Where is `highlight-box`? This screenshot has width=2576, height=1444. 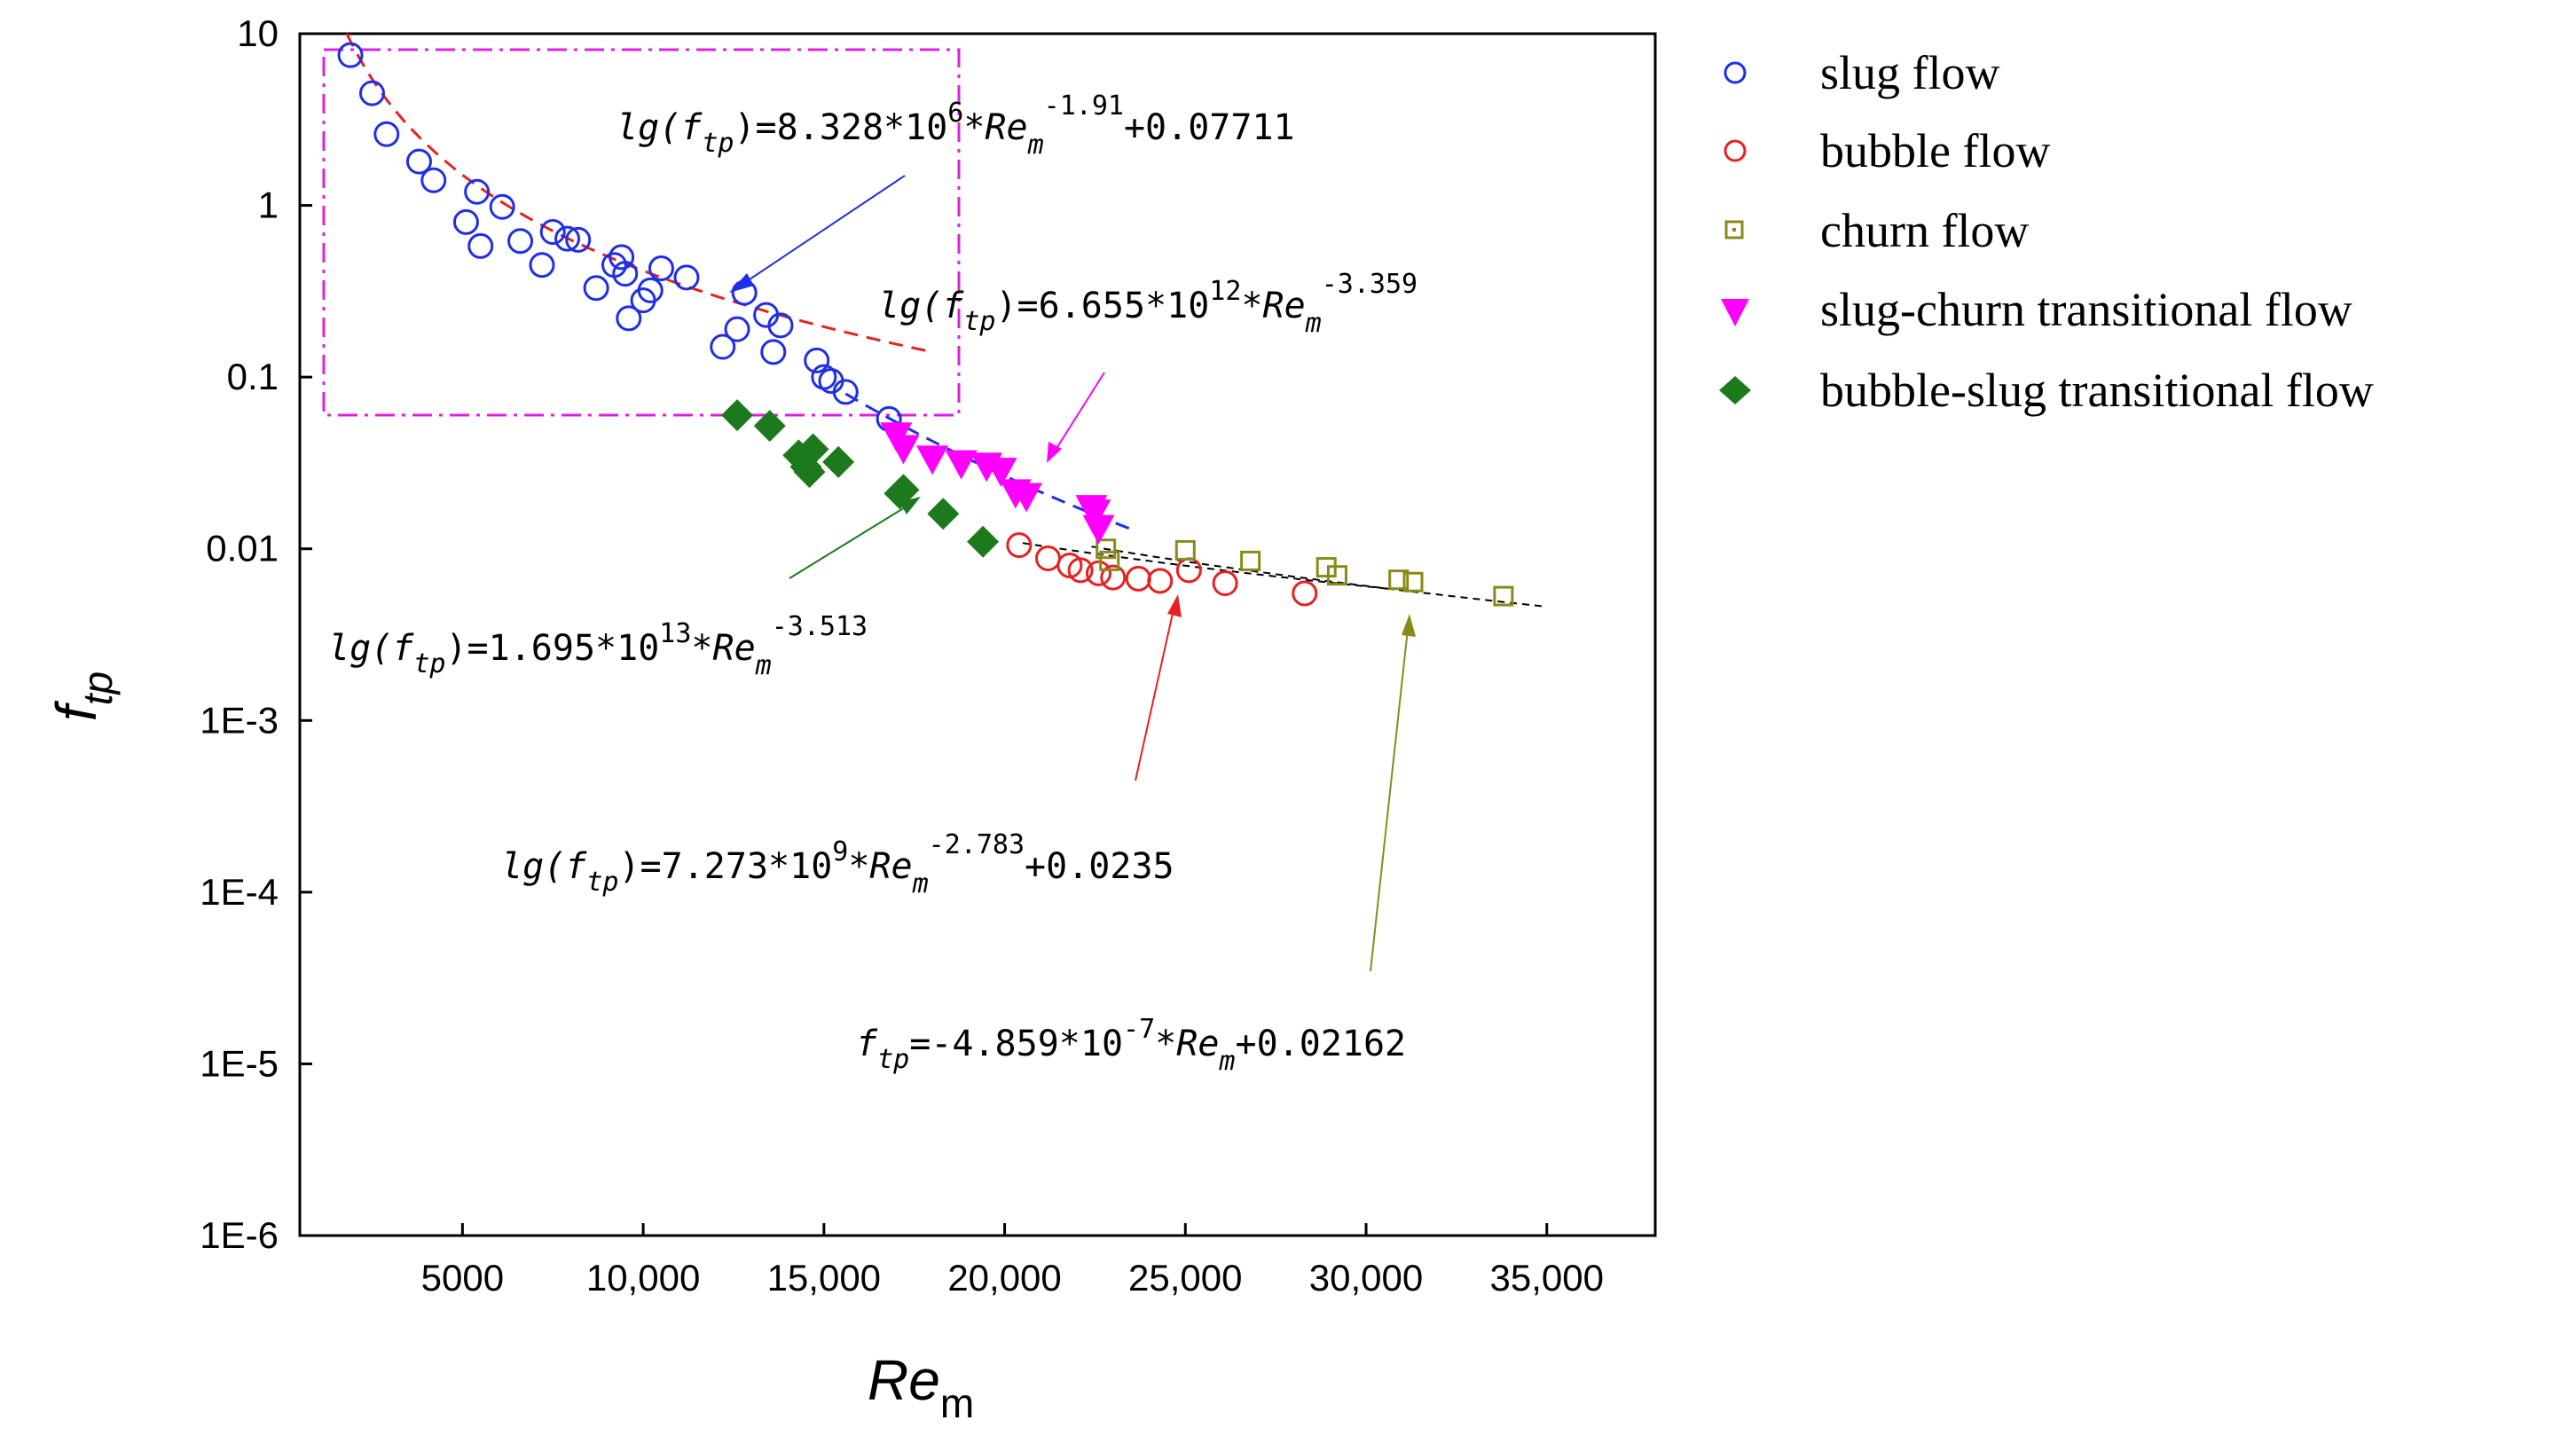 highlight-box is located at coordinates (641, 232).